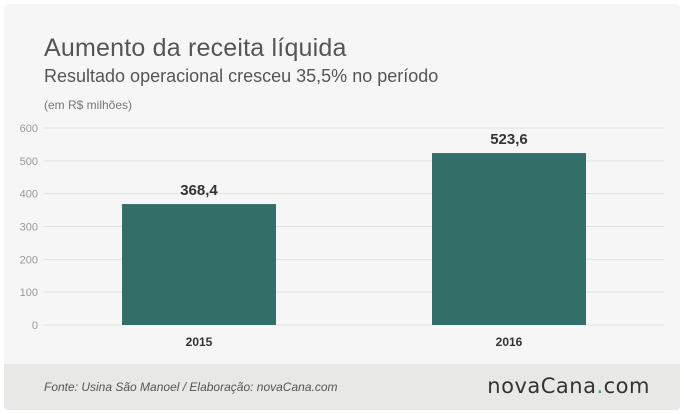 Image resolution: width=684 pixels, height=414 pixels. What do you see at coordinates (29, 195) in the screenshot?
I see `y-tick-label-400: 400` at bounding box center [29, 195].